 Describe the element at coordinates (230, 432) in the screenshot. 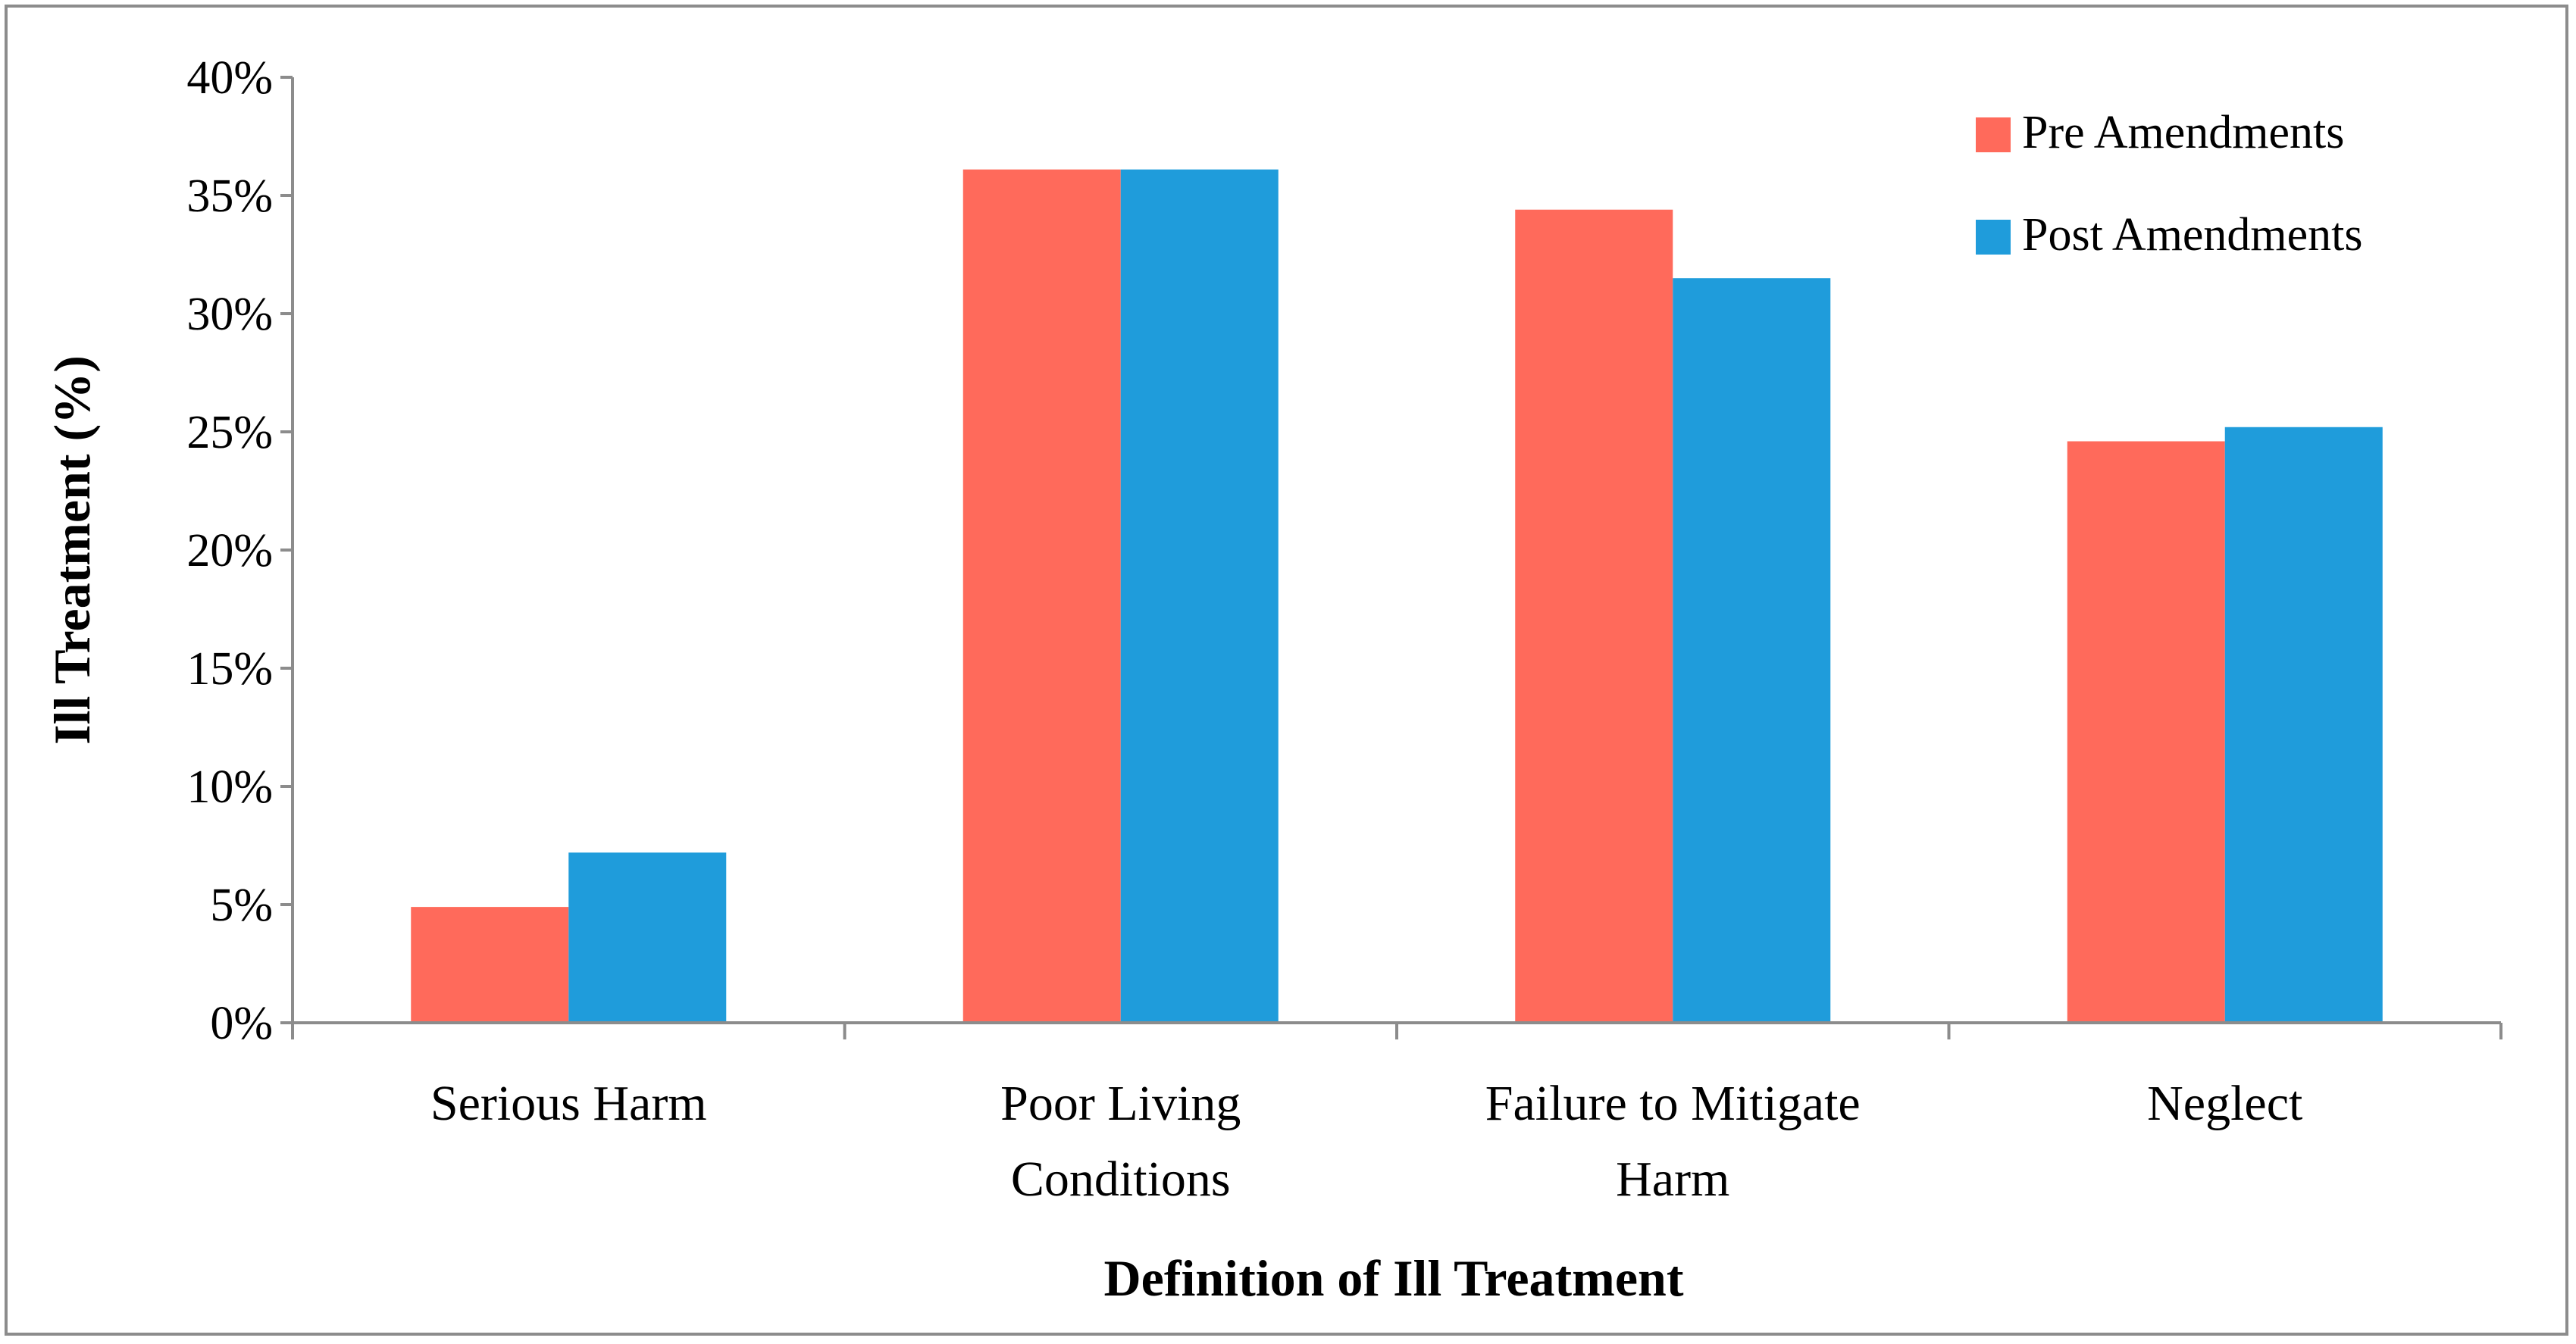

I see `y-tick-label: 25%` at that location.